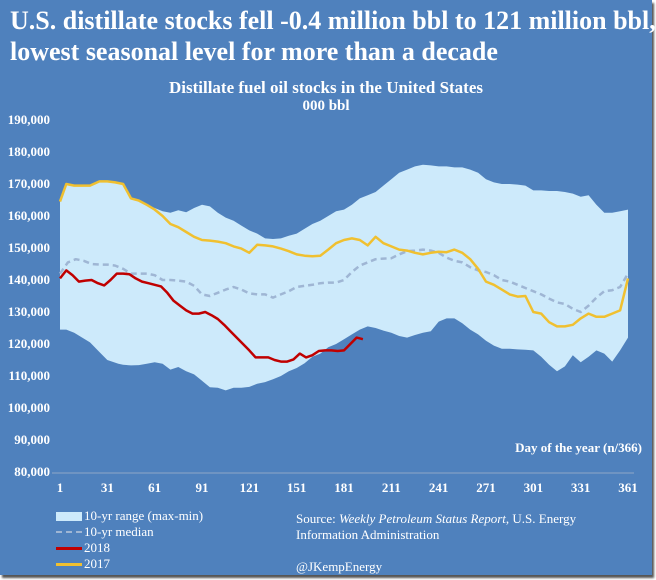 This screenshot has width=656, height=580. Describe the element at coordinates (129, 564) in the screenshot. I see `legend-item-2017: 2017` at that location.